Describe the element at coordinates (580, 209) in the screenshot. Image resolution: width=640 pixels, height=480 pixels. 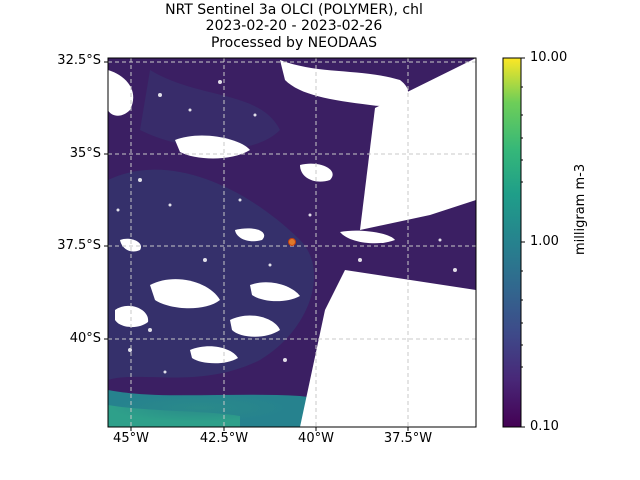
I see `colorbar-label: milligram m-3` at that location.